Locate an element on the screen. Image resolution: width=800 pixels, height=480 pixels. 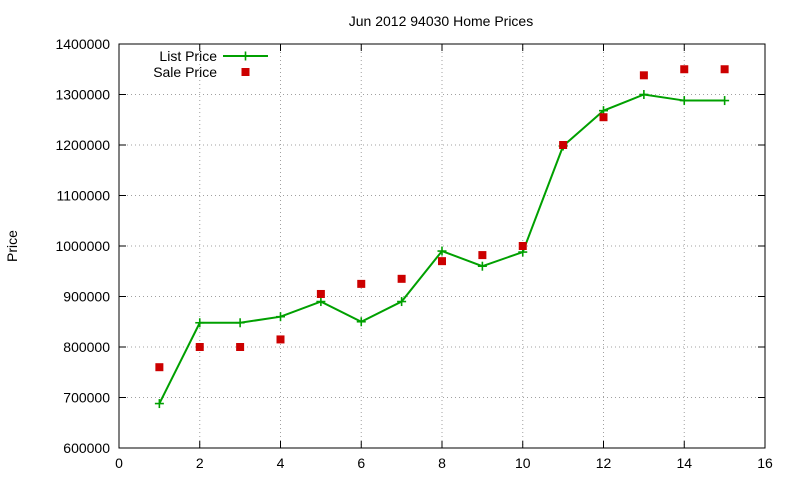
y-tick-label: 600000 is located at coordinates (86, 448).